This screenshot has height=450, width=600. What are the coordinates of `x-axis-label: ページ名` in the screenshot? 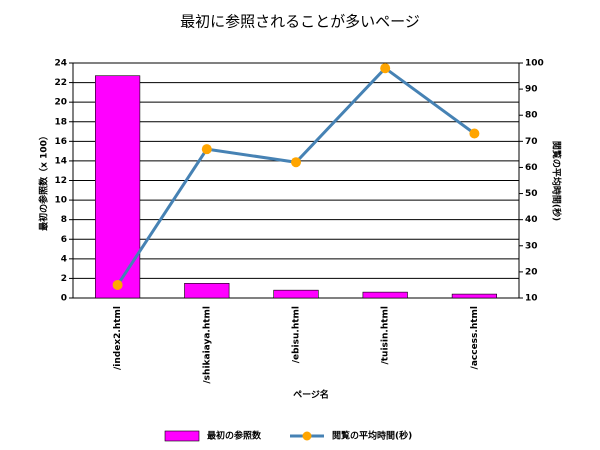 It's located at (311, 395).